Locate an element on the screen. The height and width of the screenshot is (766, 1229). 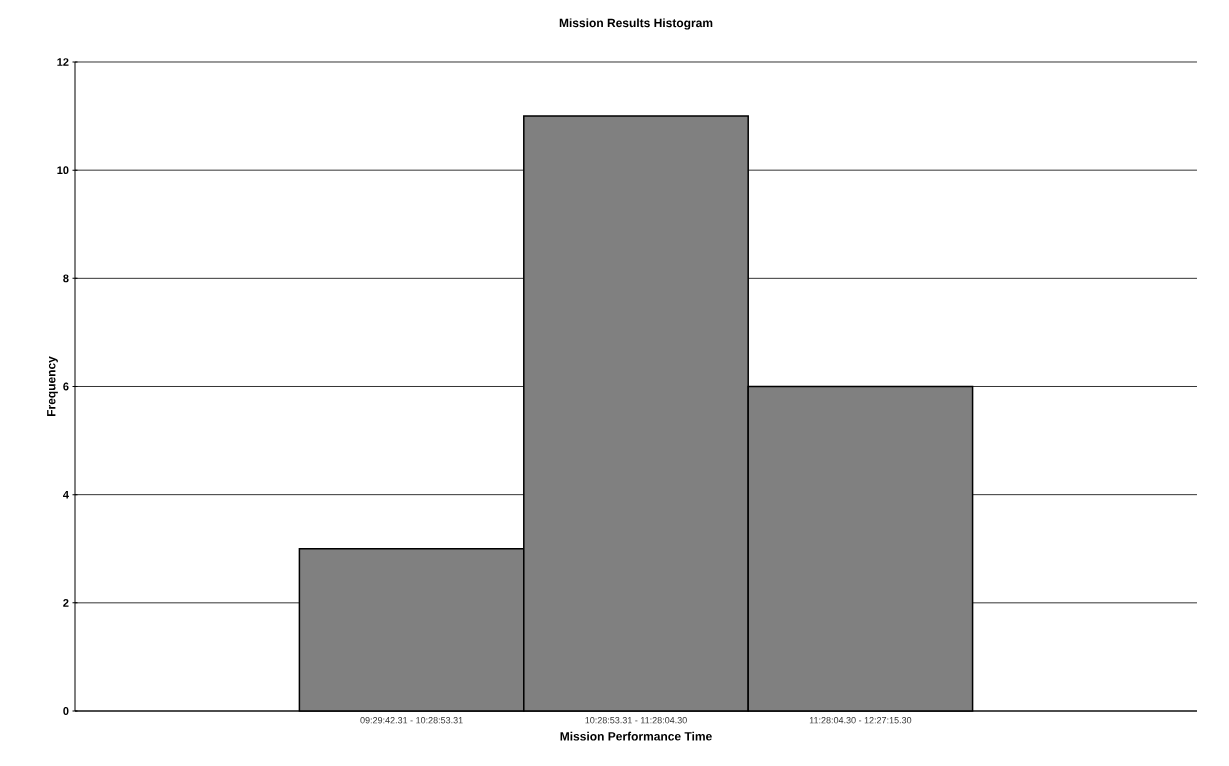
x-tick-label: 09:29:42.31 - 10:28:53.31 is located at coordinates (411, 720).